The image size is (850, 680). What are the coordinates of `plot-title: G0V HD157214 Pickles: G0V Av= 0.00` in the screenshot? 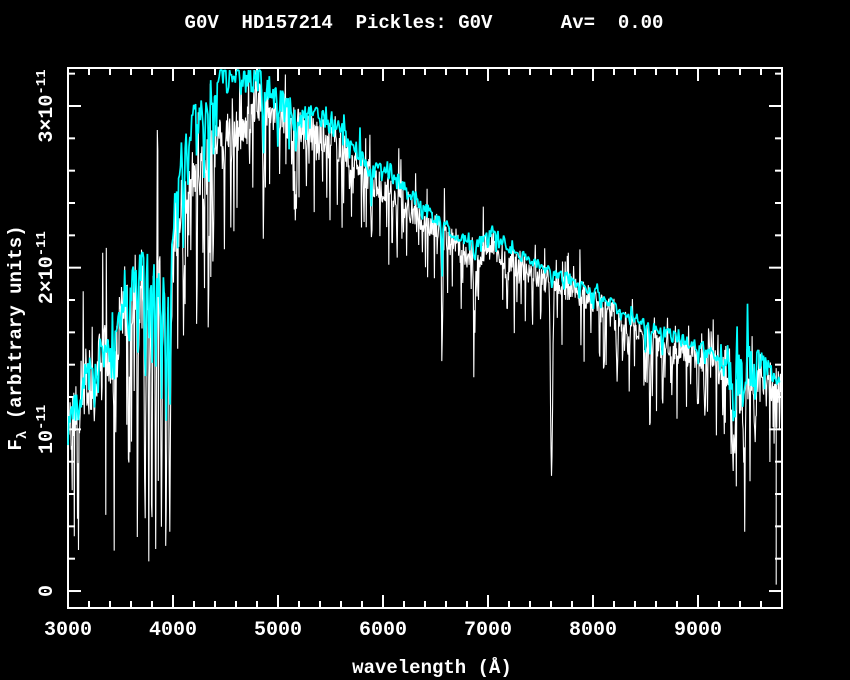 It's located at (424, 23).